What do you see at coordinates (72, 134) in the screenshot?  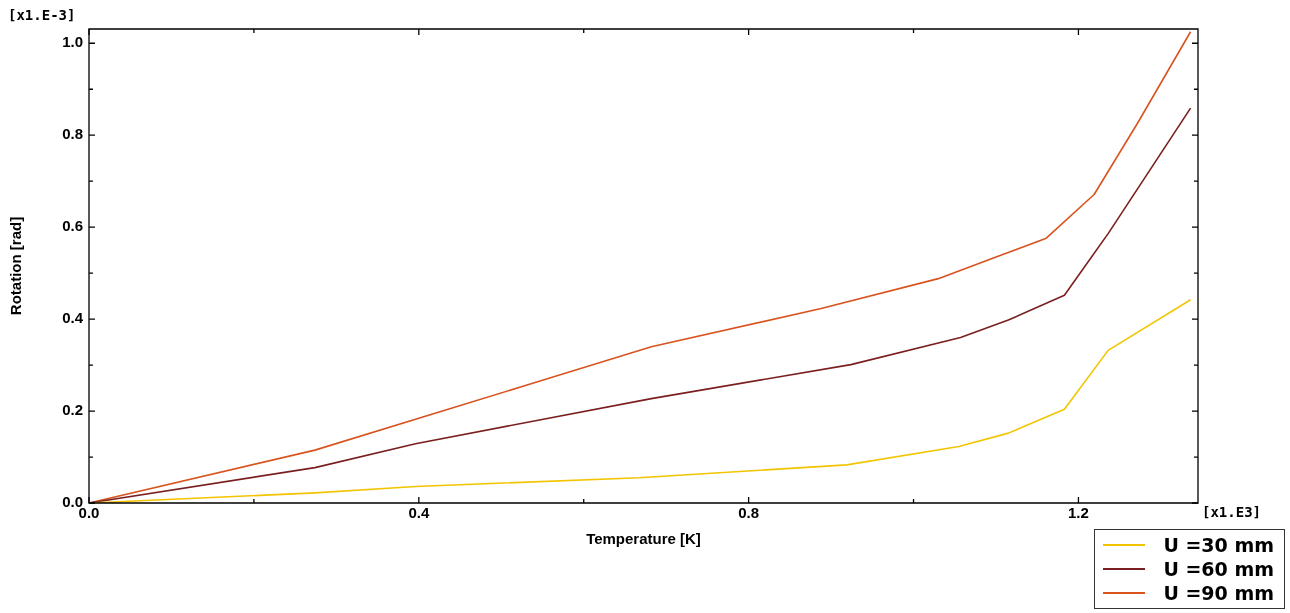 I see `y-tick-label: 0.8` at bounding box center [72, 134].